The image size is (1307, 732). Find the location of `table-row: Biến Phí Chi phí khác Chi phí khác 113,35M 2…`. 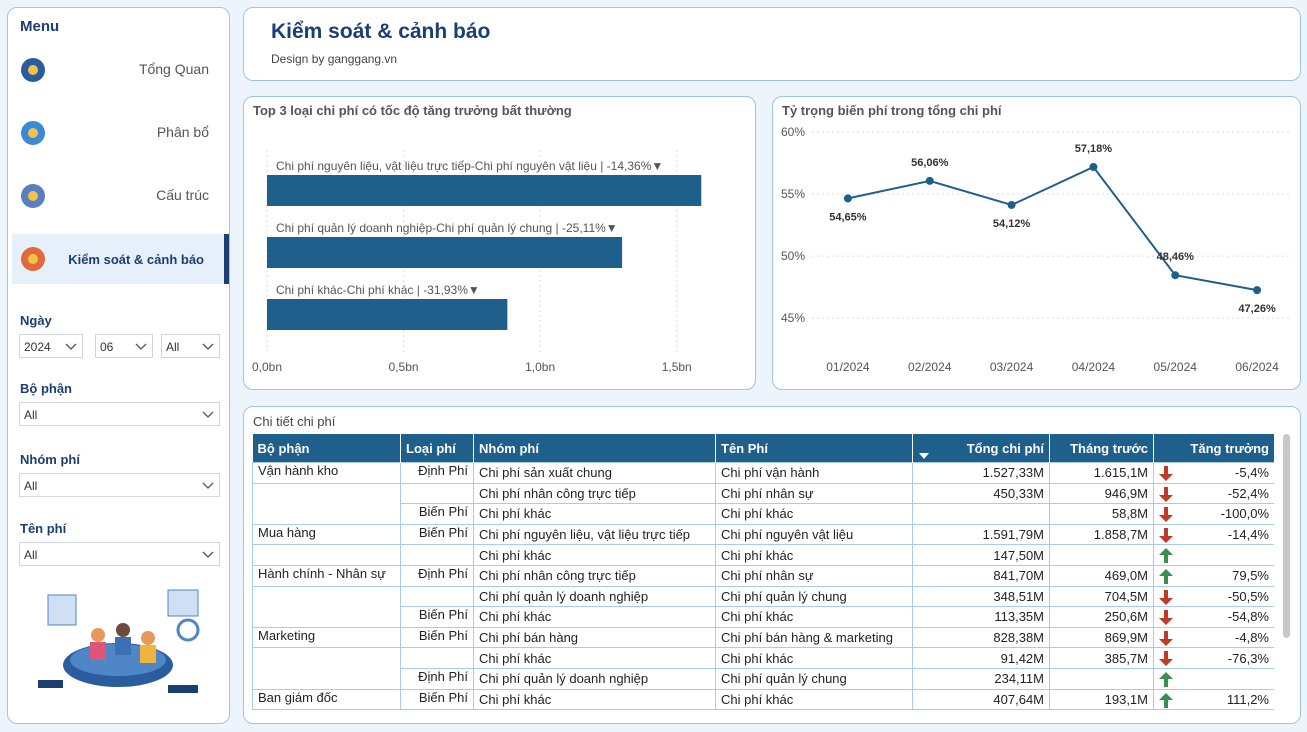

table-row: Biến Phí Chi phí khác Chi phí khác 113,35M 2… is located at coordinates (763, 617).